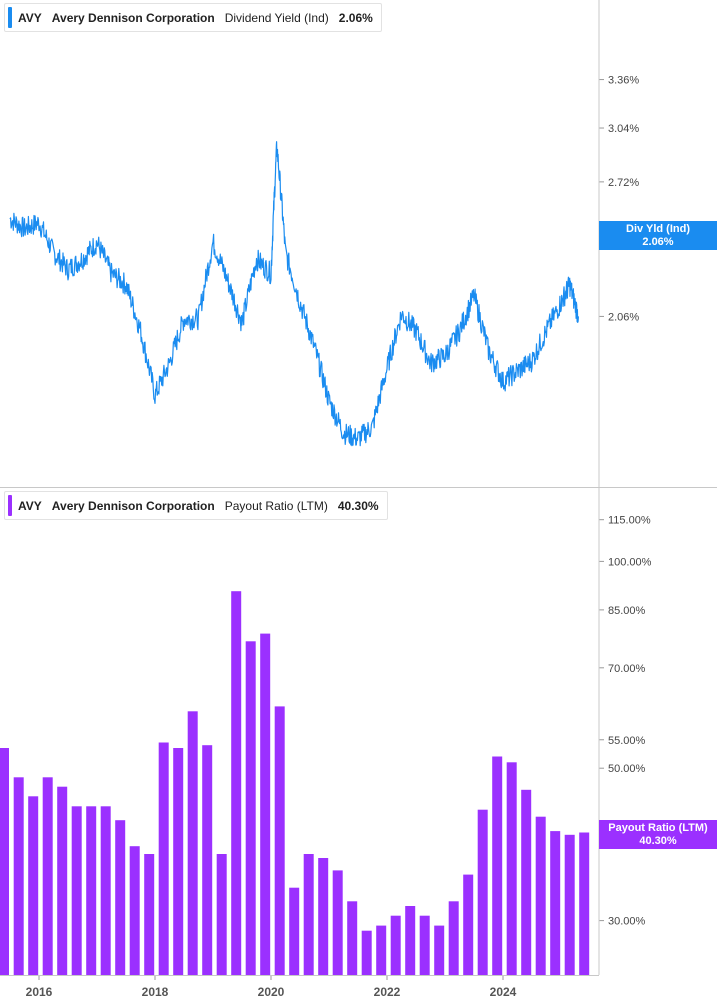  Describe the element at coordinates (10, 505) in the screenshot. I see `payout-ratio-swatch` at that location.